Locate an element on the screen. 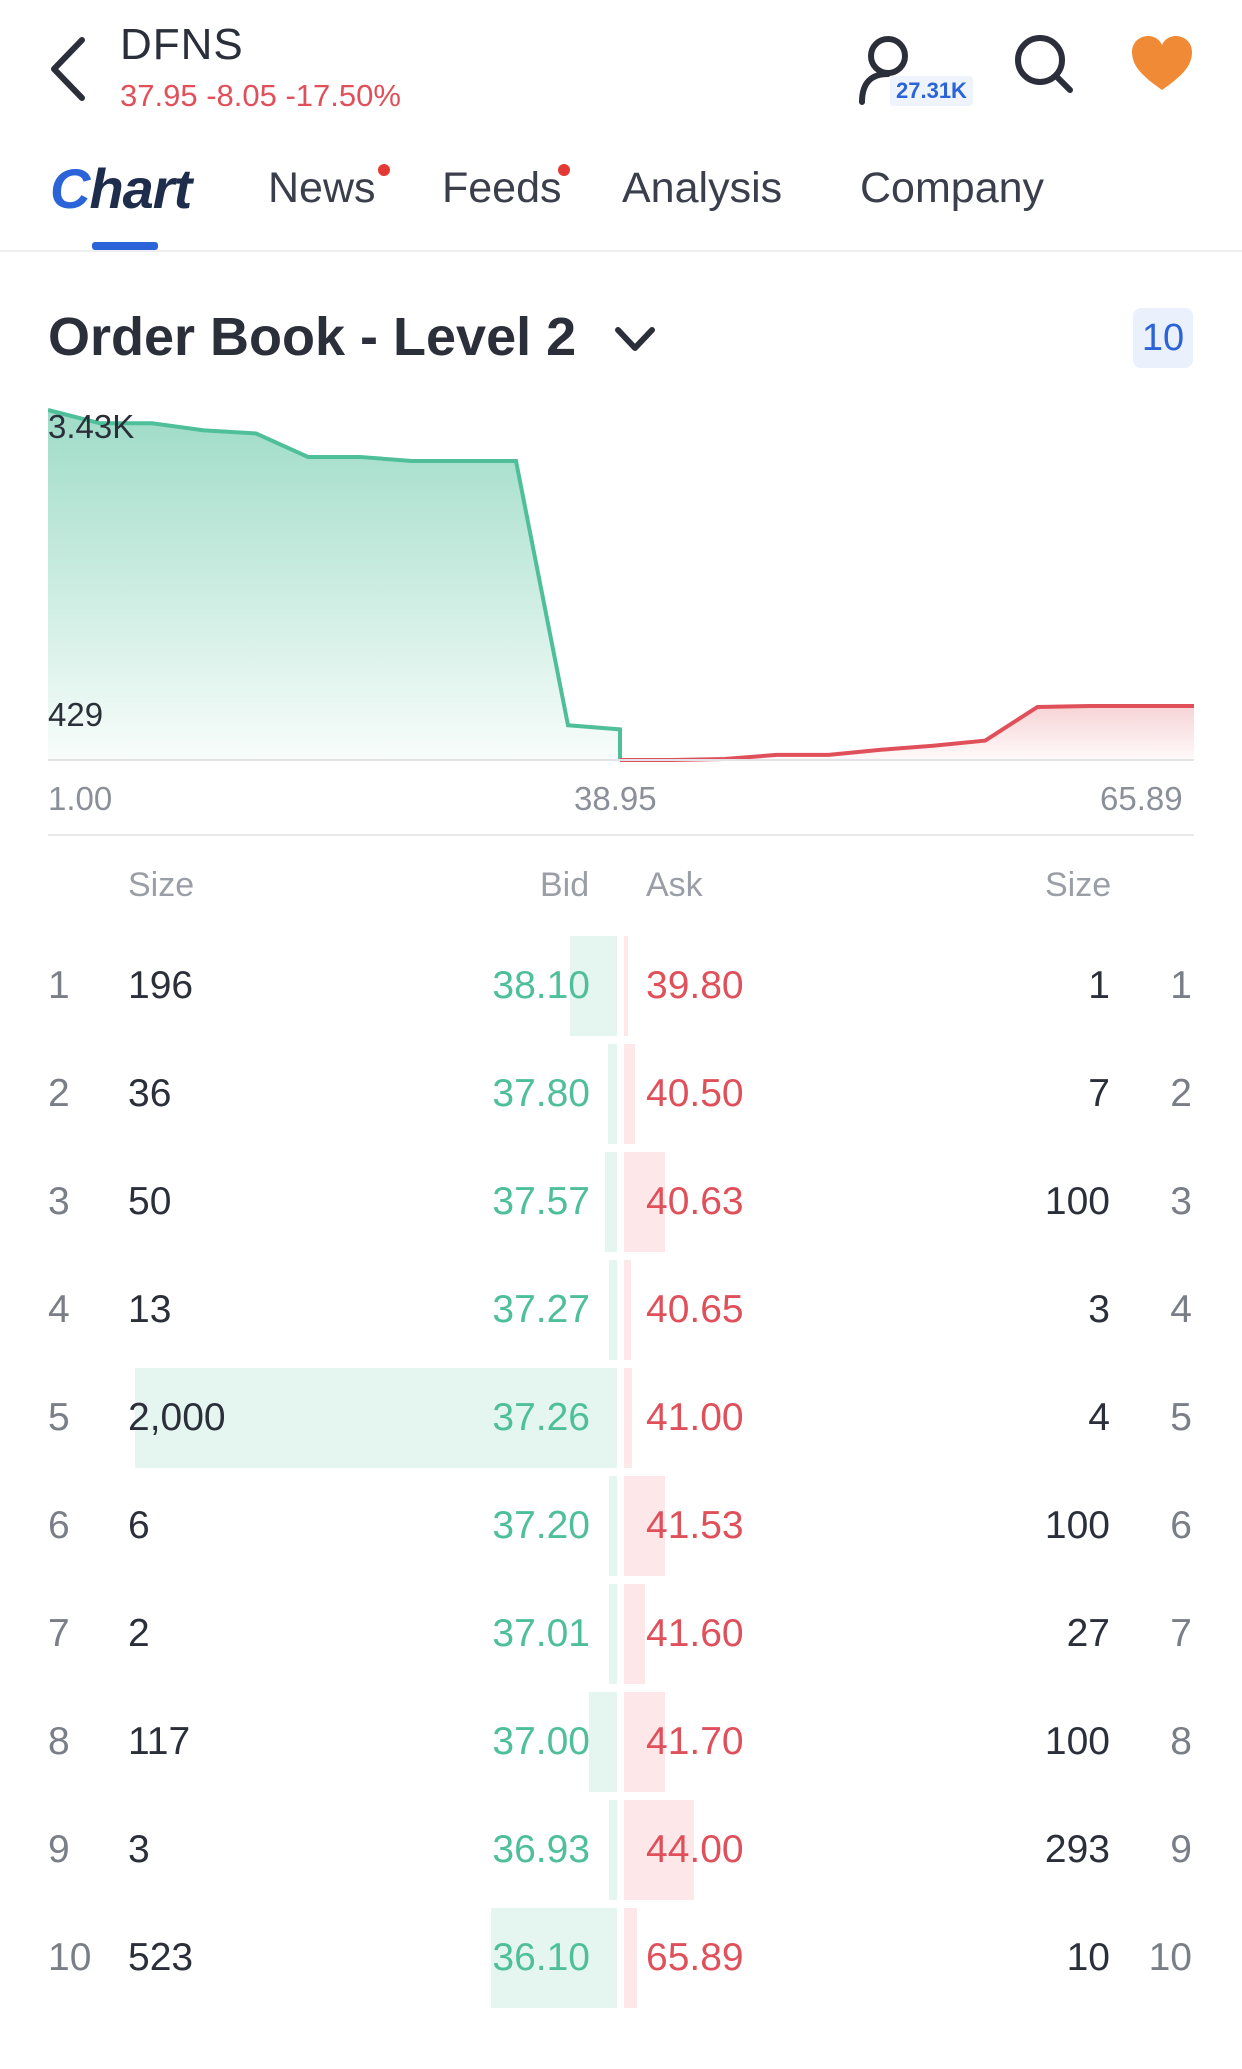 This screenshot has height=2069, width=1242. divider is located at coordinates (621, 835).